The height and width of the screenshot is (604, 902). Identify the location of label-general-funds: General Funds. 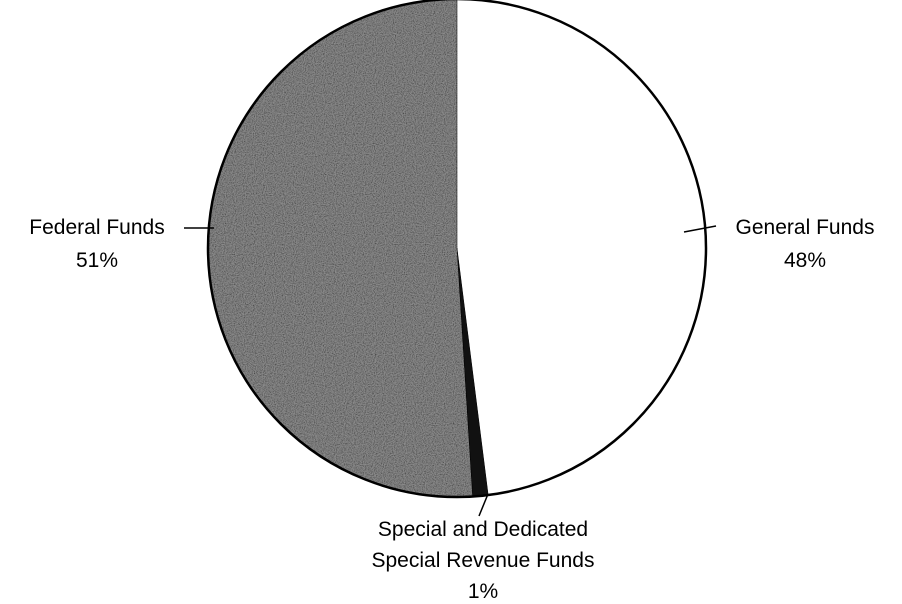
(805, 227).